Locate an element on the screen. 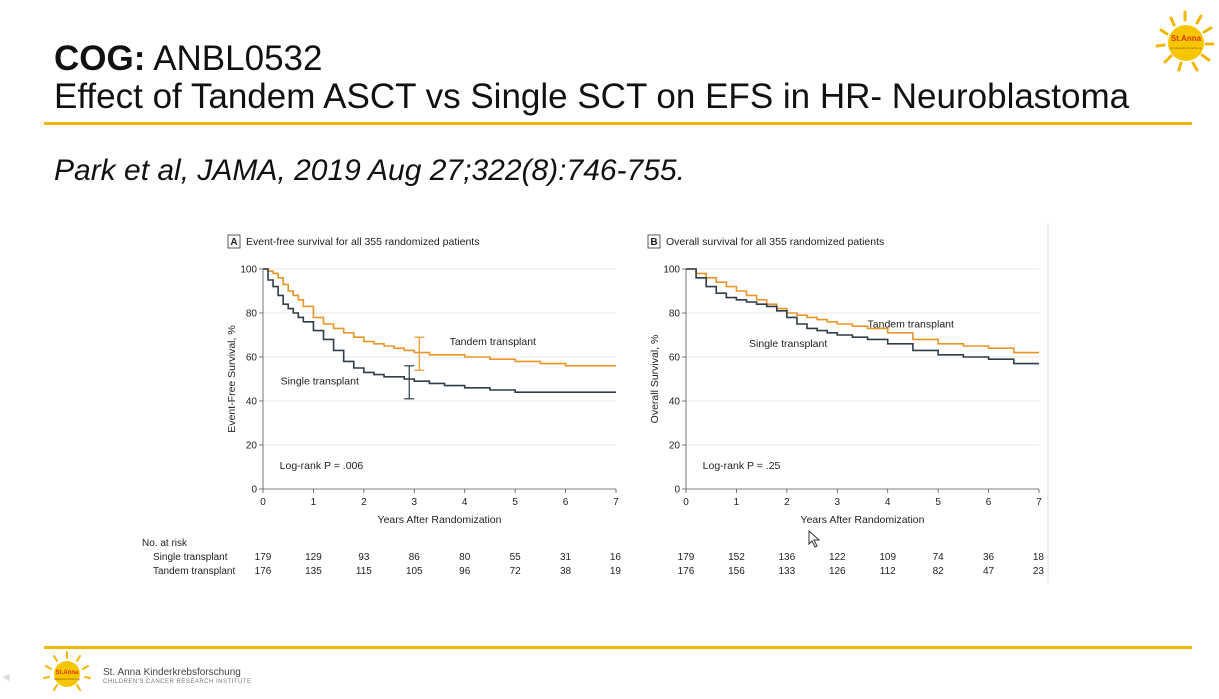 This screenshot has height=699, width=1219. panel-a-risk-value: 31 is located at coordinates (566, 557).